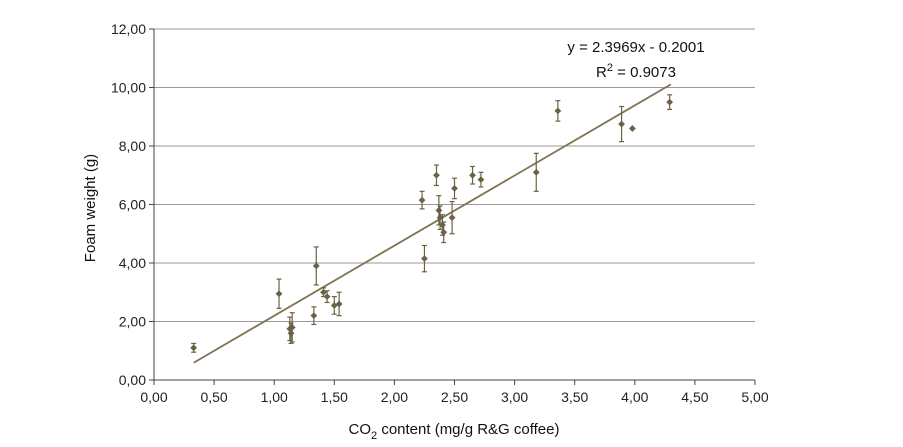 The width and height of the screenshot is (903, 447). What do you see at coordinates (694, 397) in the screenshot?
I see `x-tick-label: 4,50` at bounding box center [694, 397].